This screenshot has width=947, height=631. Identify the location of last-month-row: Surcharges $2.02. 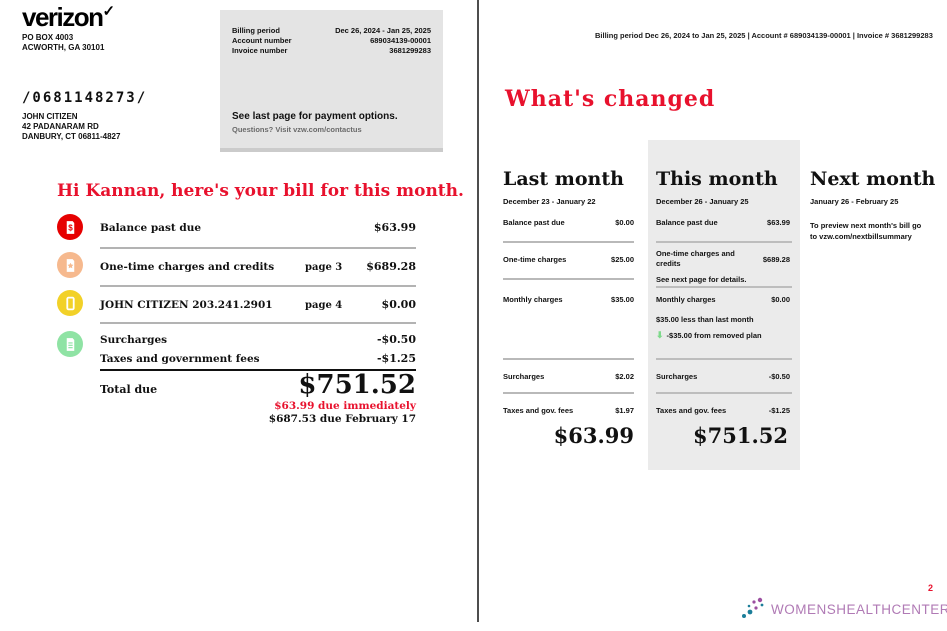
(568, 377).